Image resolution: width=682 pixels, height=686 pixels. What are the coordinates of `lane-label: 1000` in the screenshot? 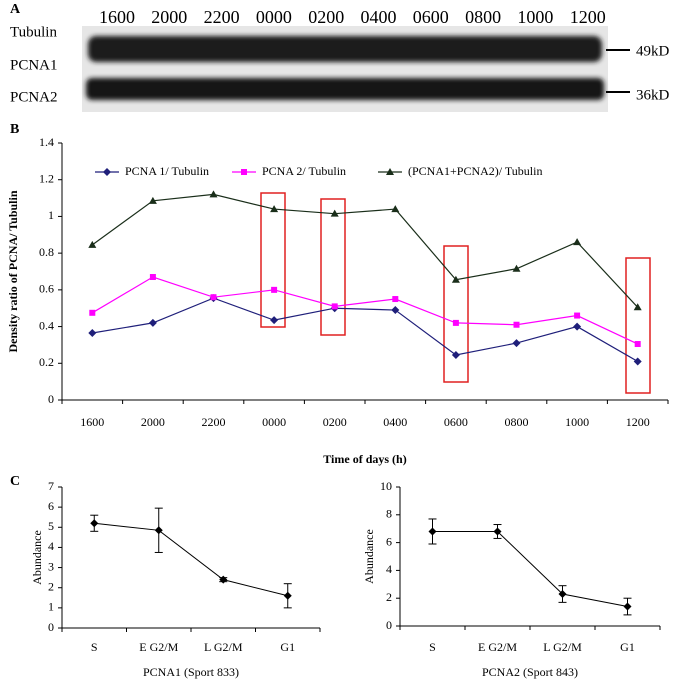 It's located at (535, 17).